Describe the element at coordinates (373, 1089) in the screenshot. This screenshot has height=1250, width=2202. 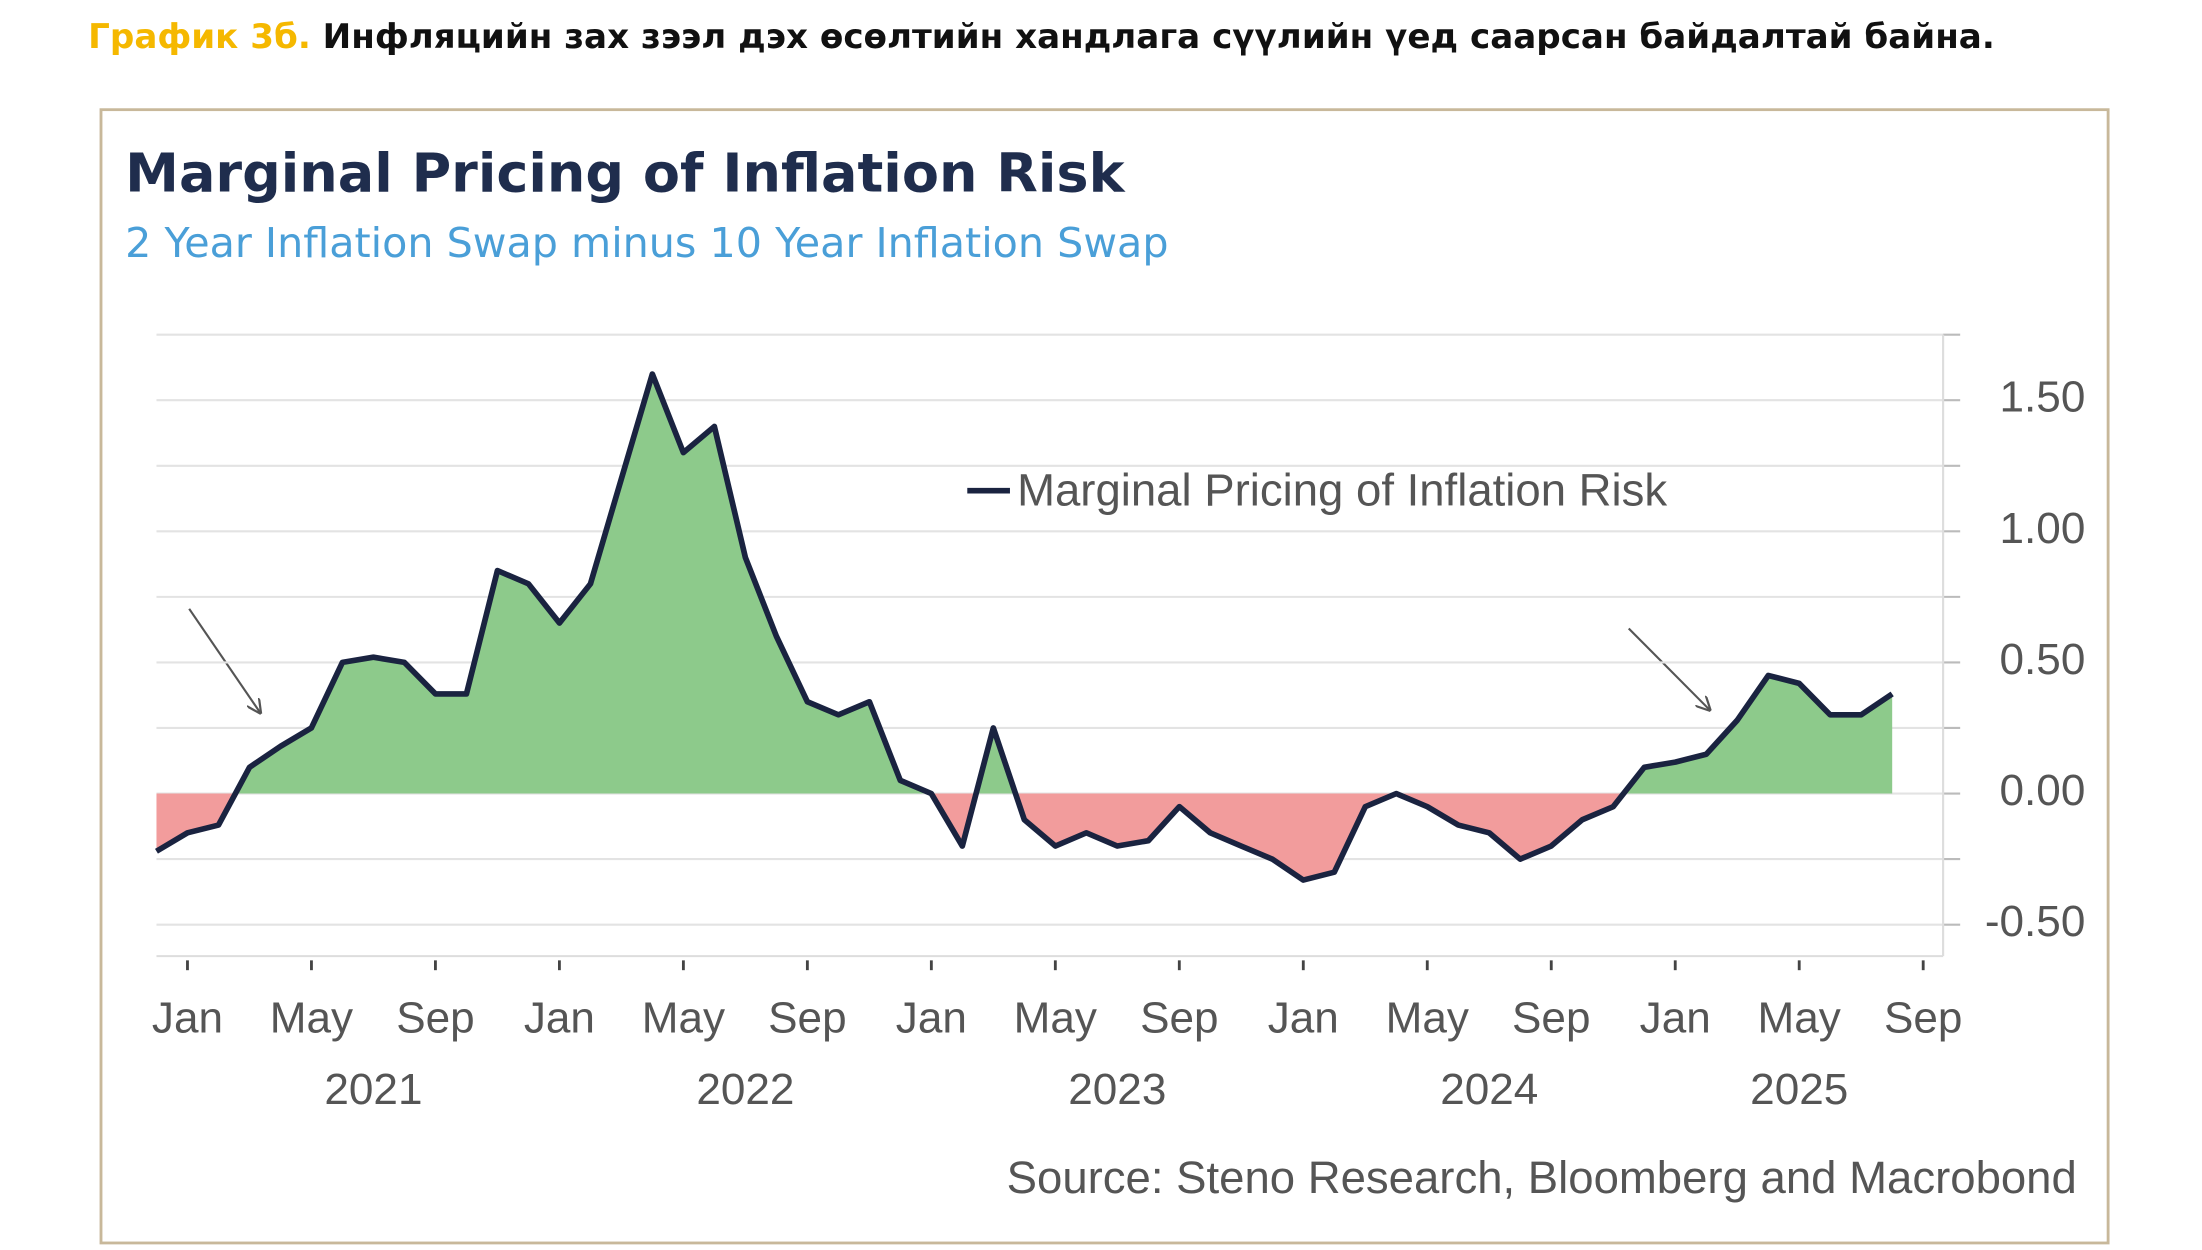
I see `x-year-label: 2021` at that location.